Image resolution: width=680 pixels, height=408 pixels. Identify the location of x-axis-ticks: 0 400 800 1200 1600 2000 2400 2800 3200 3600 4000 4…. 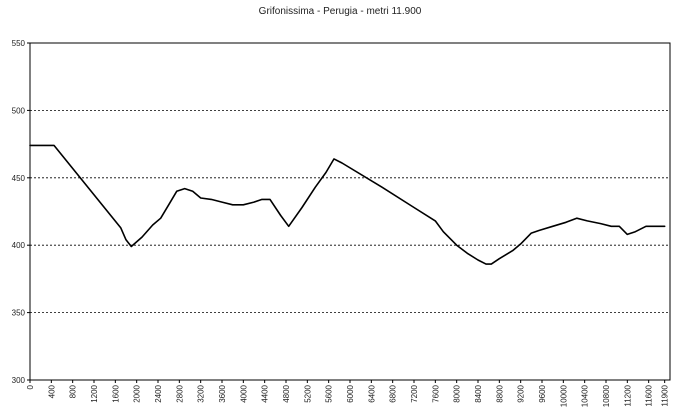
(348, 393).